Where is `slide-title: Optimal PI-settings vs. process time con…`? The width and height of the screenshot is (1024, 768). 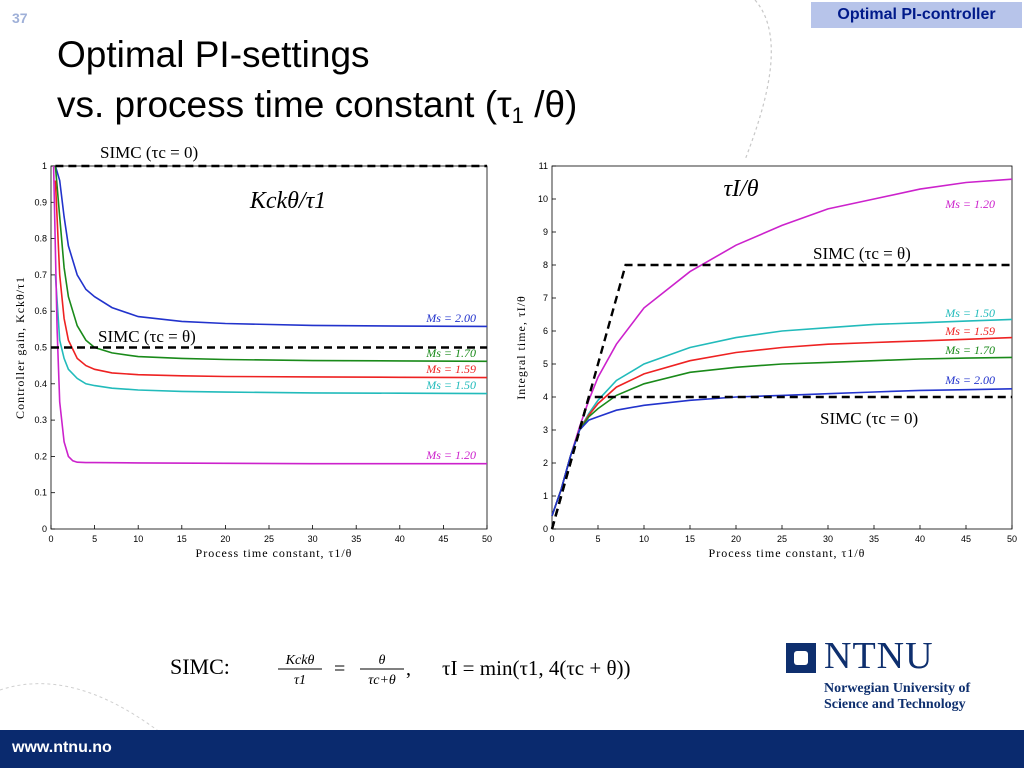 slide-title: Optimal PI-settings vs. process time con… is located at coordinates (317, 85).